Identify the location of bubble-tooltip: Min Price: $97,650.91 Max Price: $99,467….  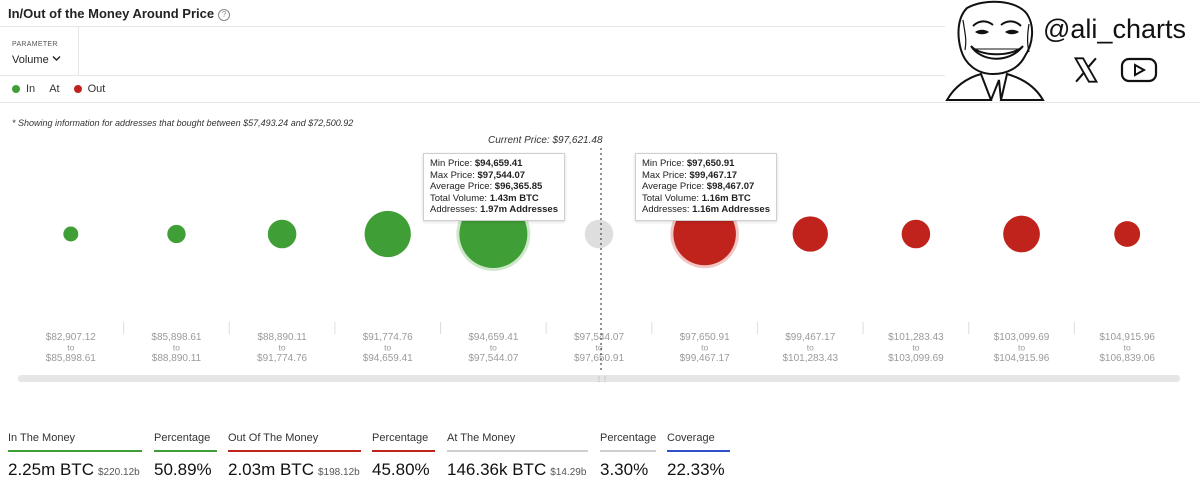
(706, 187).